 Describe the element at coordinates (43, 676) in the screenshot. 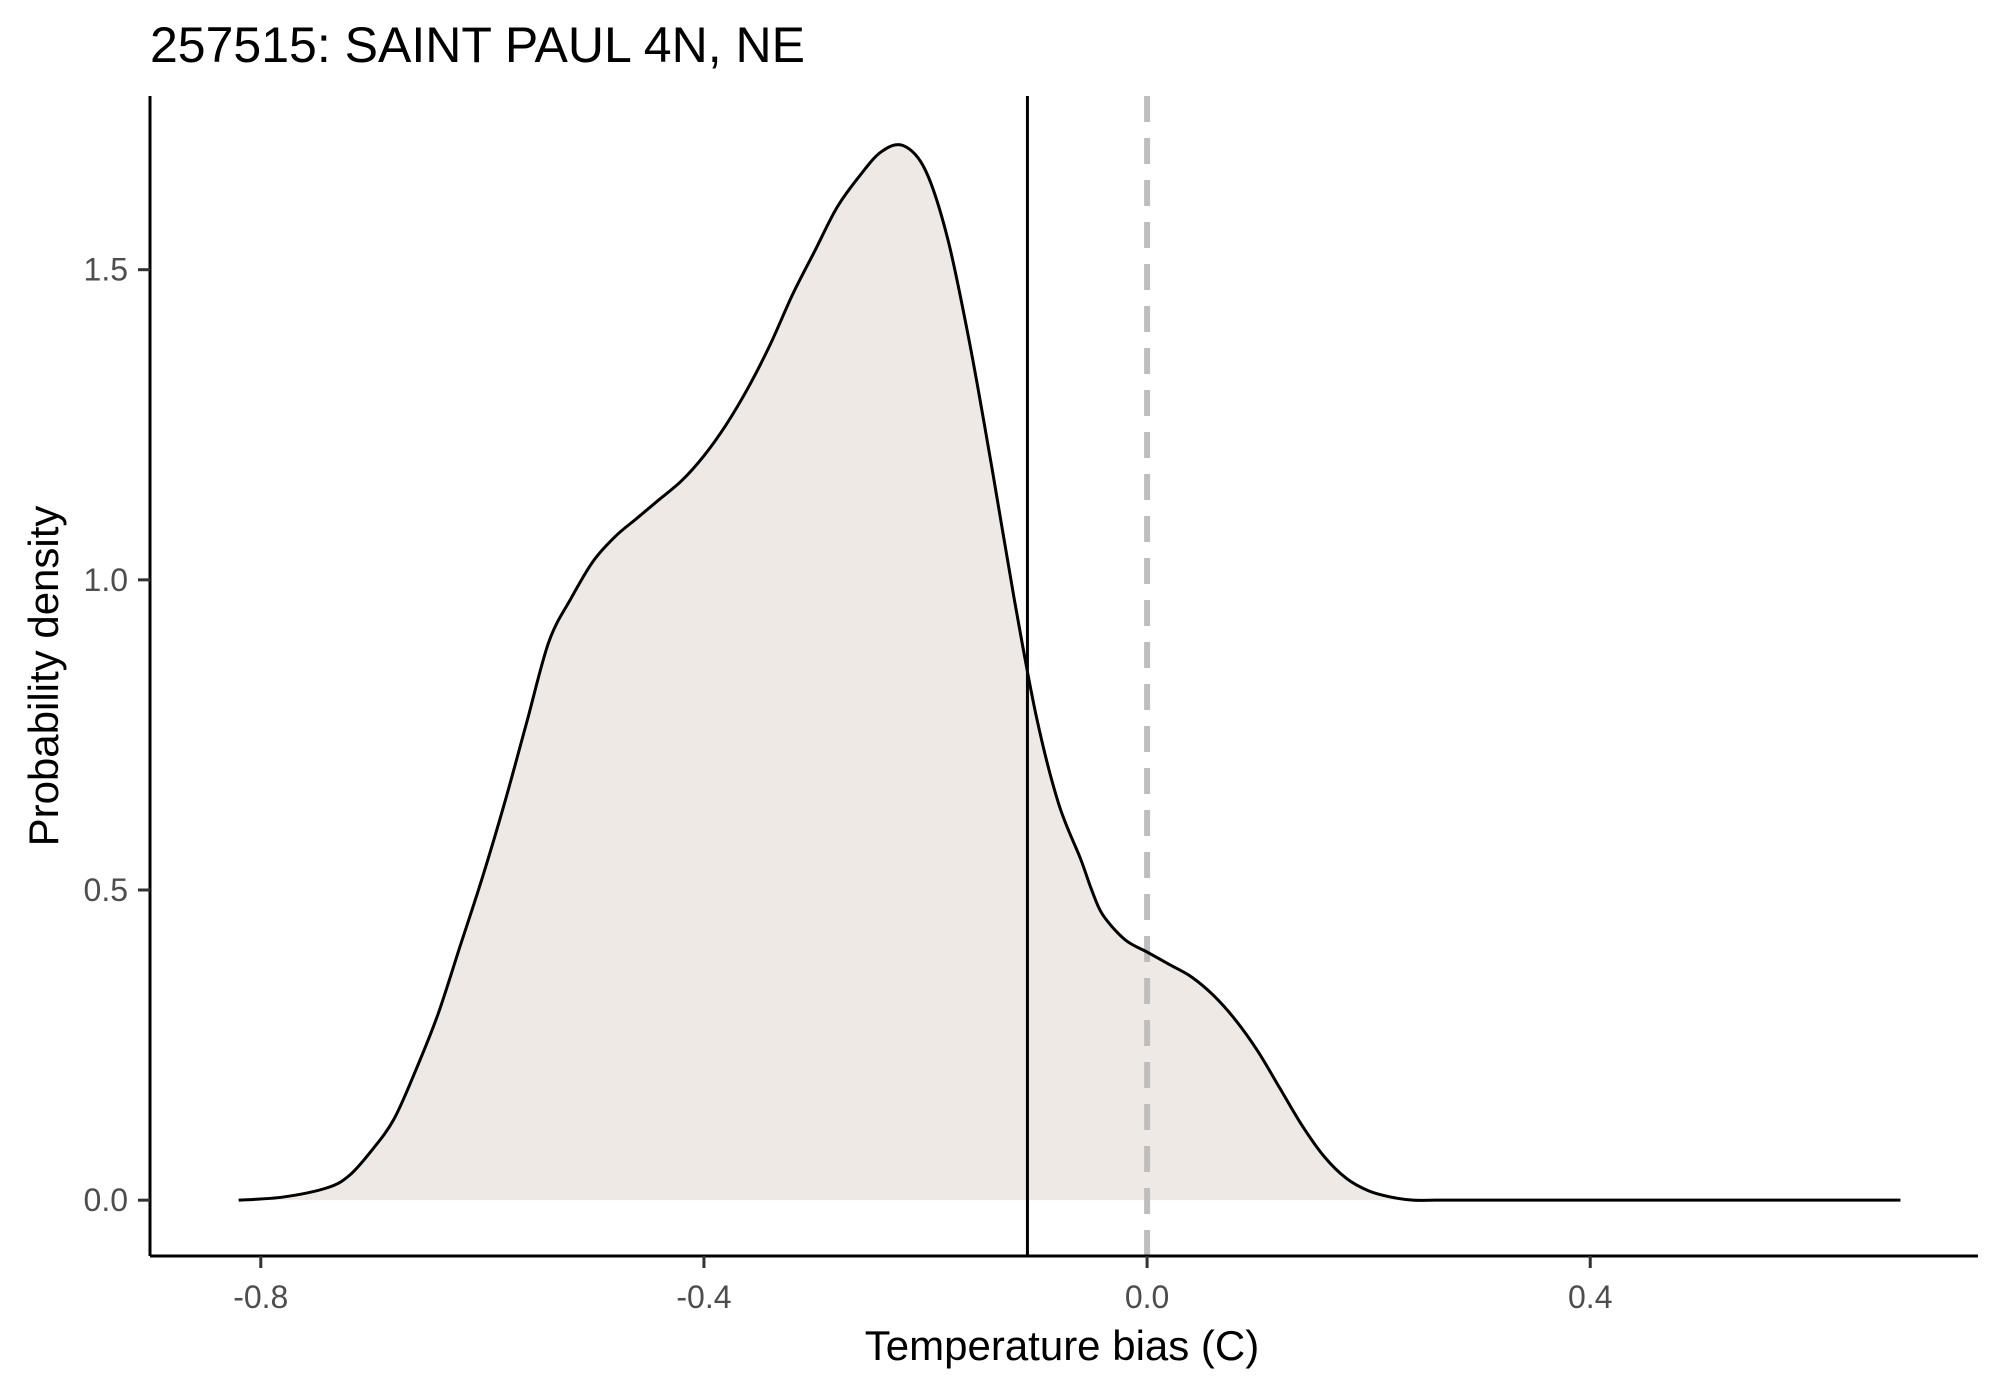

I see `y-axis-title: Probability density` at that location.